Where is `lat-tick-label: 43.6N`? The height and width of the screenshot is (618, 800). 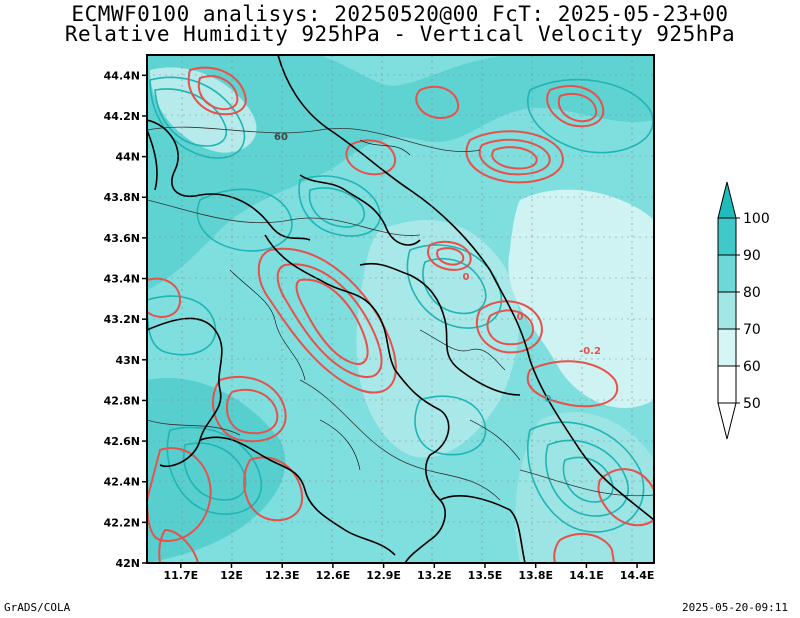 lat-tick-label: 43.6N is located at coordinates (122, 238).